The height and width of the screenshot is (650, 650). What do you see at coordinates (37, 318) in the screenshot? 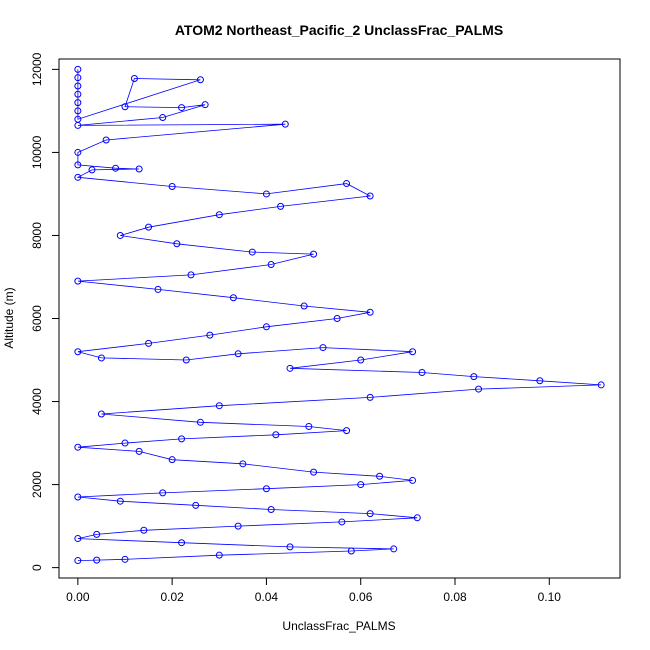
I see `y-tick-label: 6000` at bounding box center [37, 318].